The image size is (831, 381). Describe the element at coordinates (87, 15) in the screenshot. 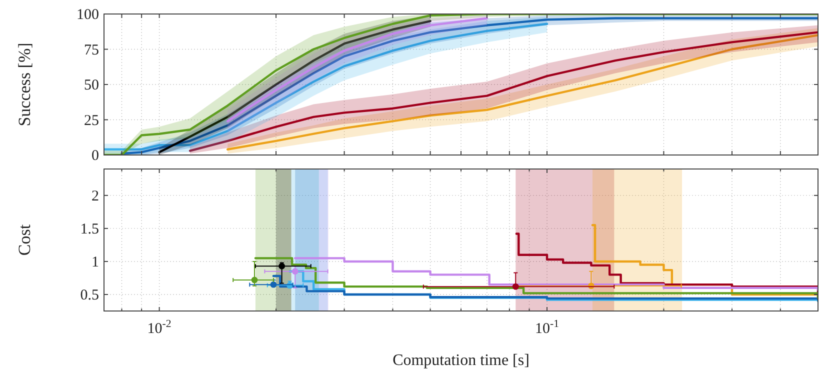

I see `y-tick-label: 100` at that location.